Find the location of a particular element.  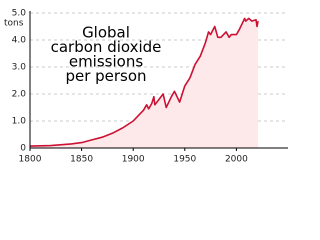

x-tick-label: 1900 is located at coordinates (133, 160).